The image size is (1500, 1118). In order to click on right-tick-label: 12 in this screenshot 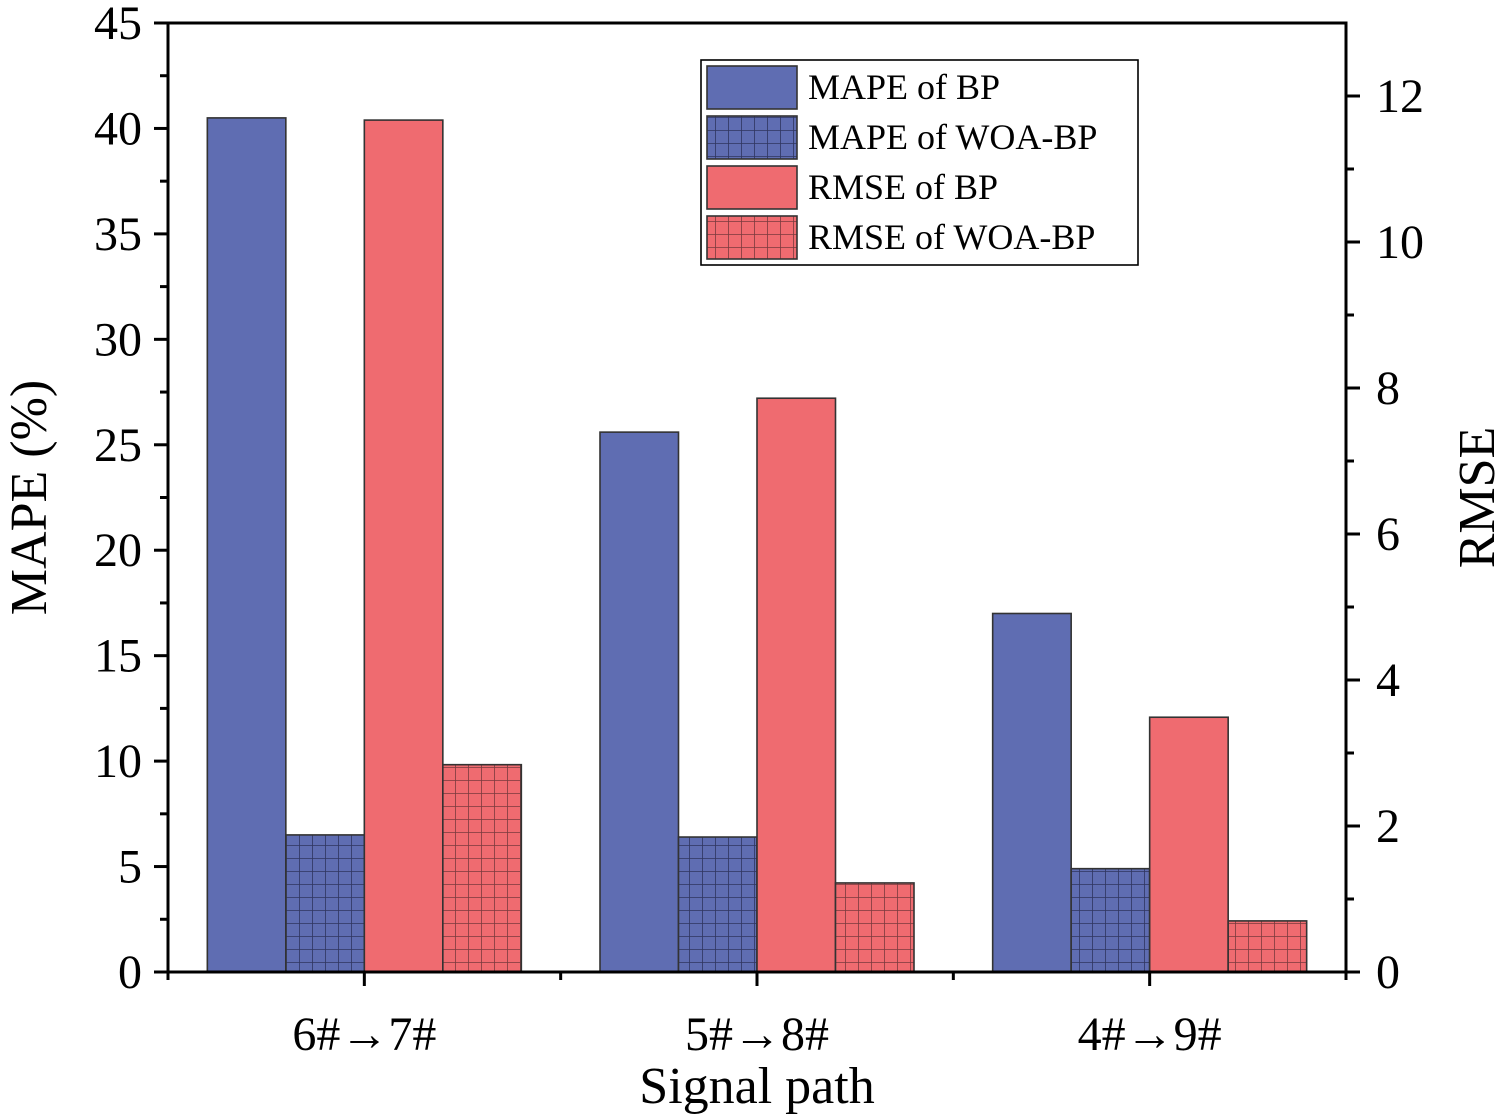, I will do `click(1400, 96)`.